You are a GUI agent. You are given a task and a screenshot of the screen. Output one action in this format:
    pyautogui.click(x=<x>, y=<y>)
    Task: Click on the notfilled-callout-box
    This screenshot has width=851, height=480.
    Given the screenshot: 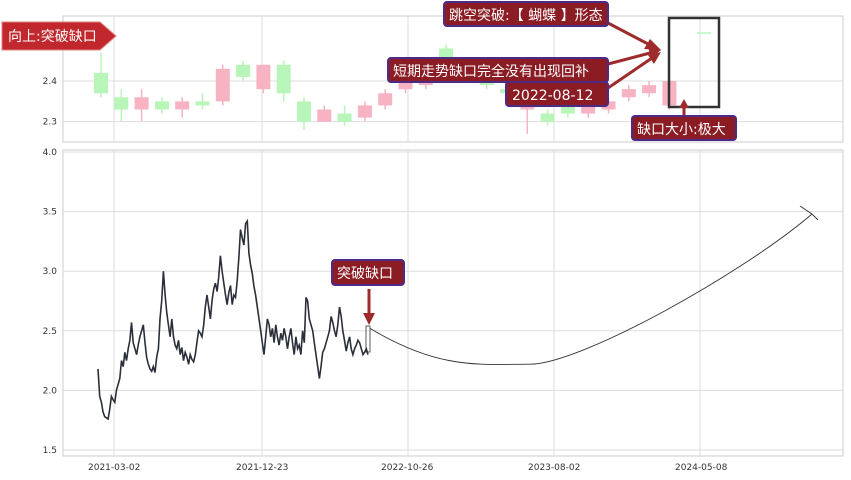 What is the action you would take?
    pyautogui.click(x=498, y=70)
    